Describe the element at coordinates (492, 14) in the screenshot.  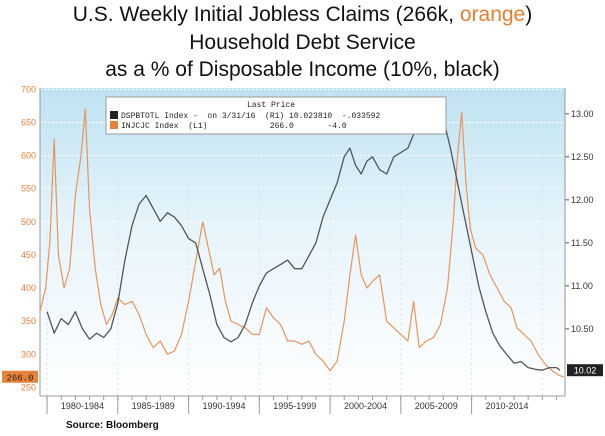
I see `title-orange-word: orange` at that location.